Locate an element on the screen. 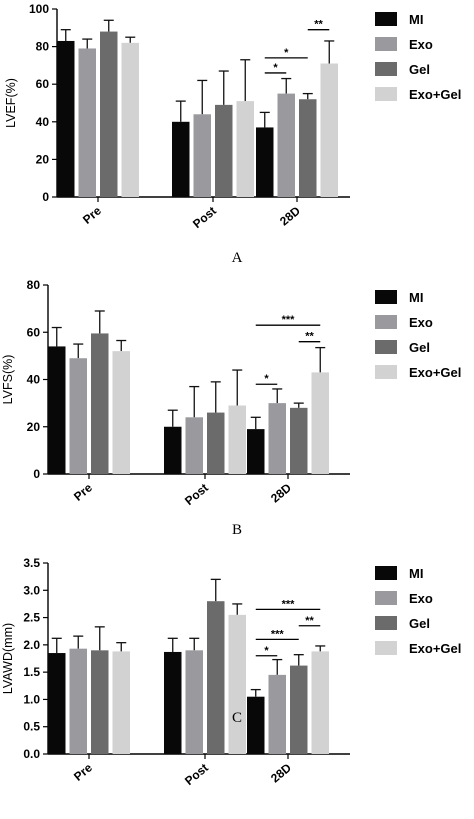 The height and width of the screenshot is (819, 474). y-tick-label: 2.5 is located at coordinates (31, 618).